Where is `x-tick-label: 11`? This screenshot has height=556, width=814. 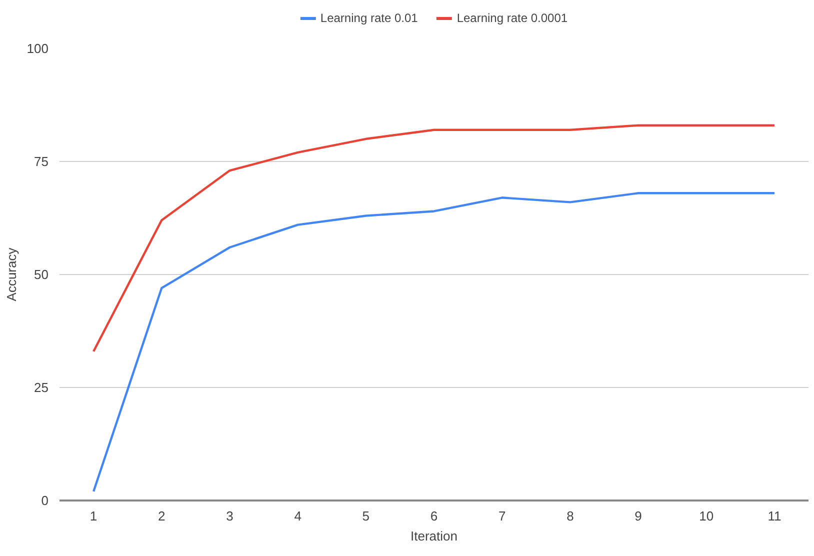
x-tick-label: 11 is located at coordinates (775, 516).